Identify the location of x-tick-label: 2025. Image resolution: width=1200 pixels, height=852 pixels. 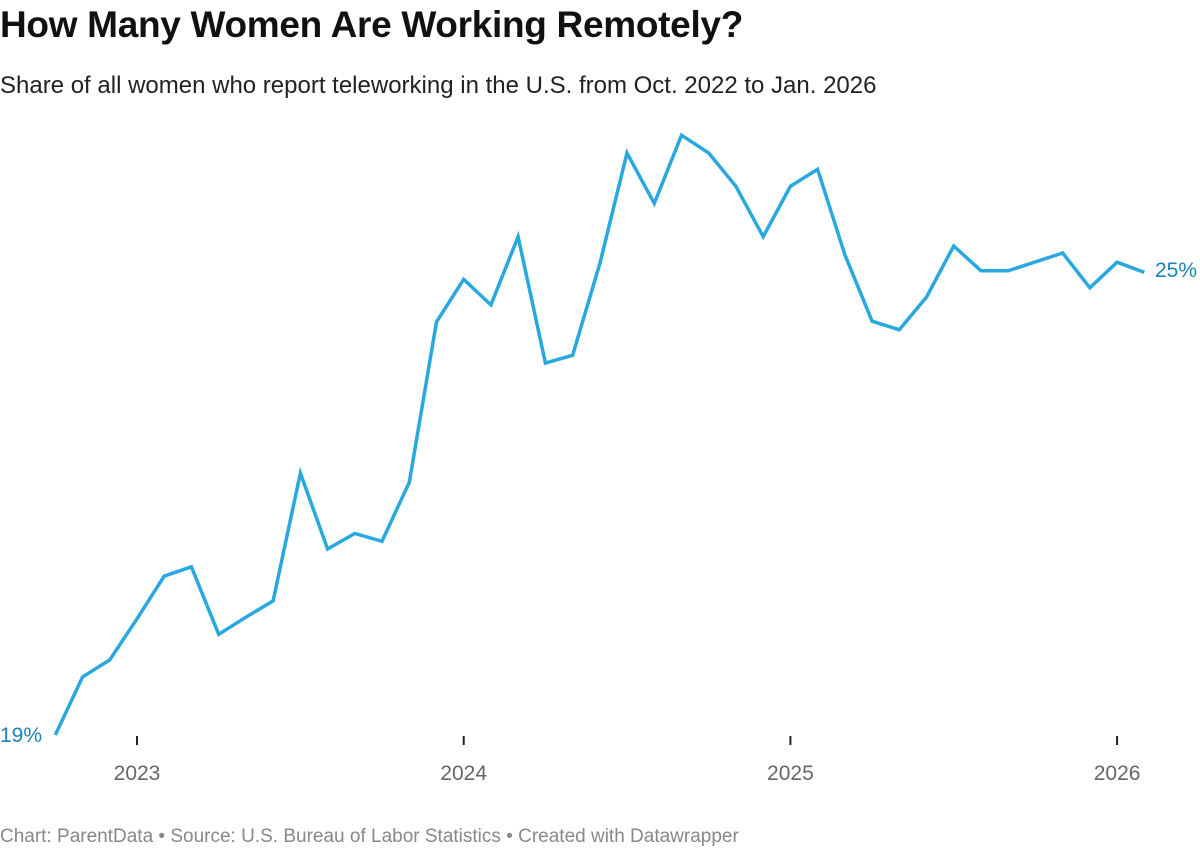
(790, 773).